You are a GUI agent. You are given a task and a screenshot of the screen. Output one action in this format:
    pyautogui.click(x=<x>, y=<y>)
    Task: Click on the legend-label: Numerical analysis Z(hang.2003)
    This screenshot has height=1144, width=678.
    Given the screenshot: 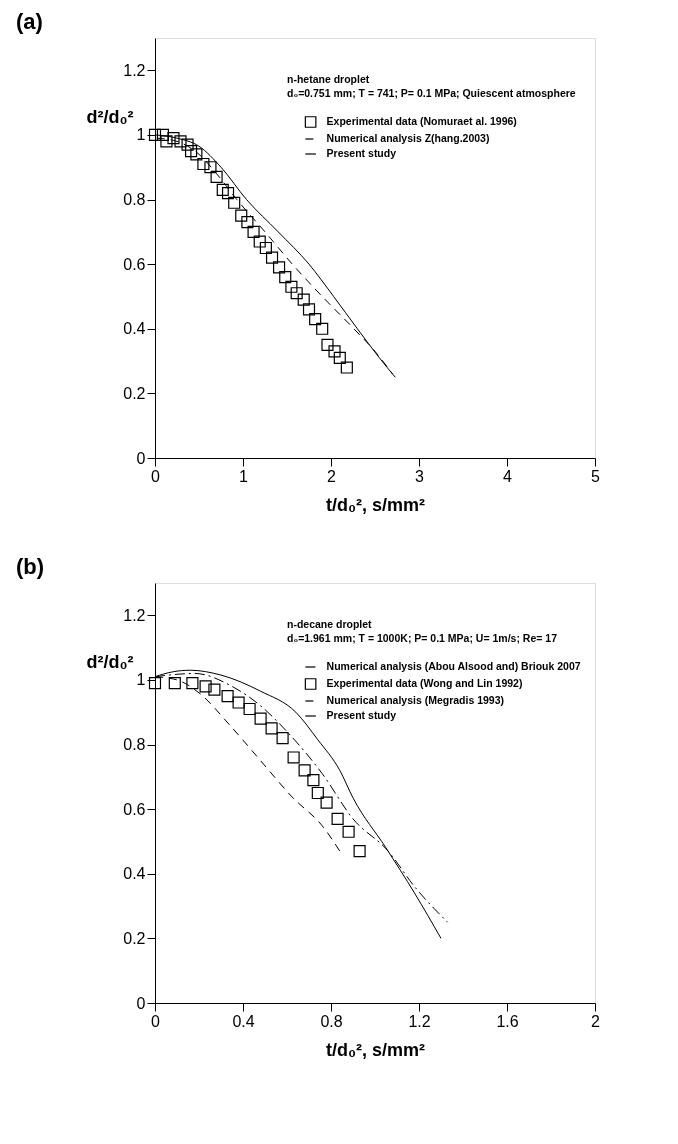 What is the action you would take?
    pyautogui.click(x=408, y=138)
    